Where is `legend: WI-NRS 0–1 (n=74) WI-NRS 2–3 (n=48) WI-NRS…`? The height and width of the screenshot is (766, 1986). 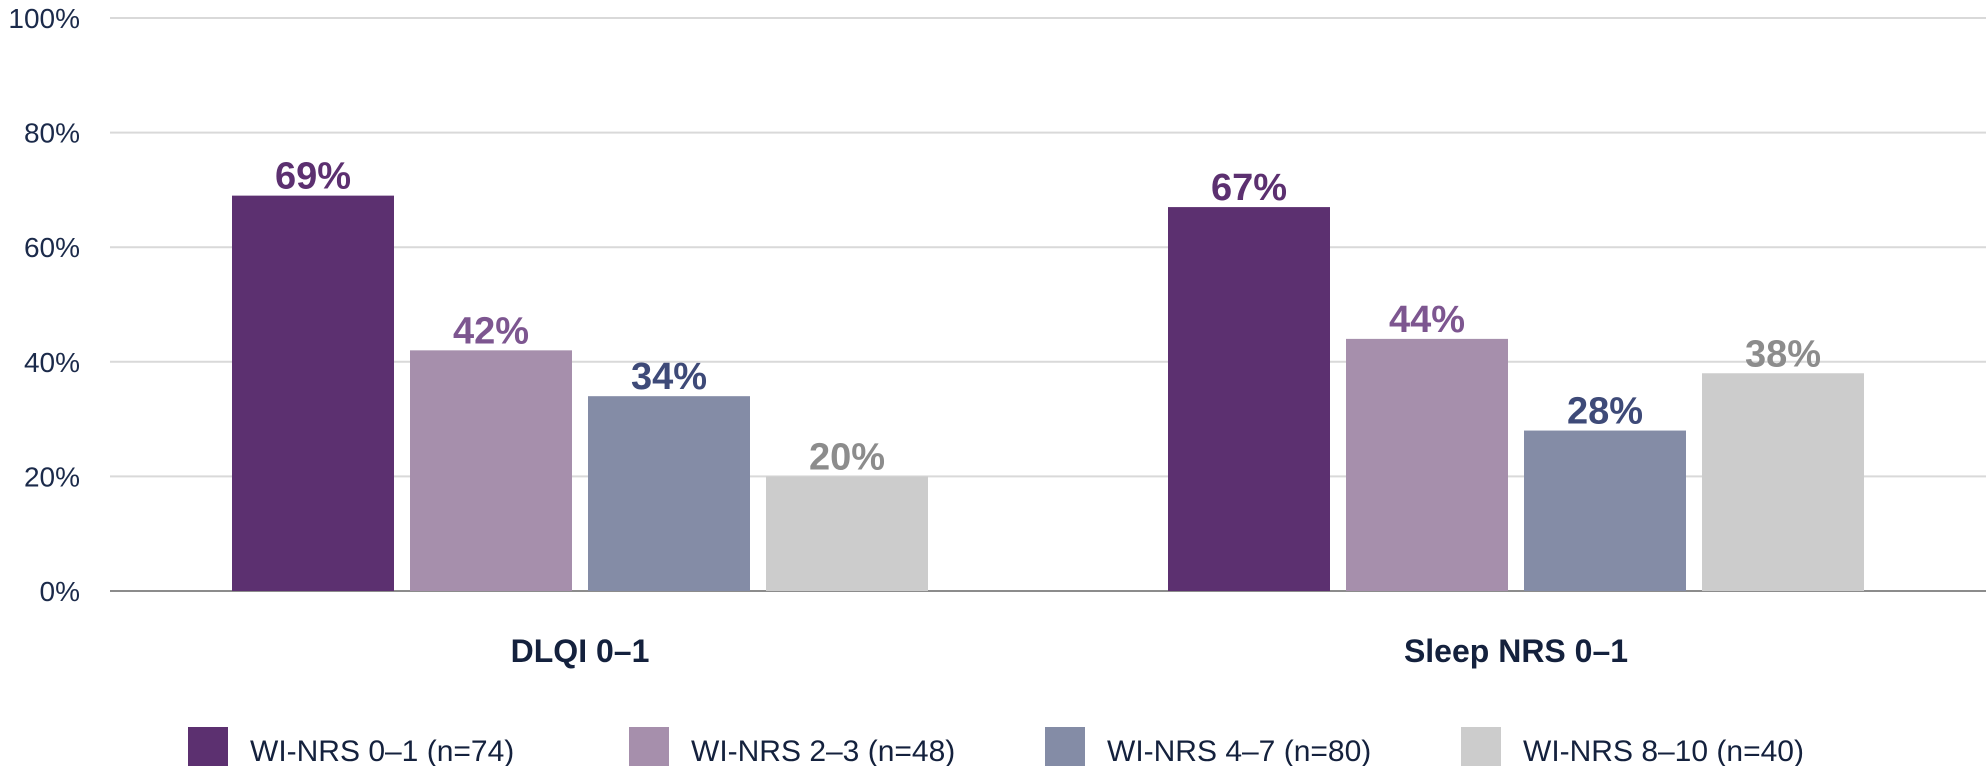
legend: WI-NRS 0–1 (n=74) WI-NRS 2–3 (n=48) WI-NRS… is located at coordinates (996, 746).